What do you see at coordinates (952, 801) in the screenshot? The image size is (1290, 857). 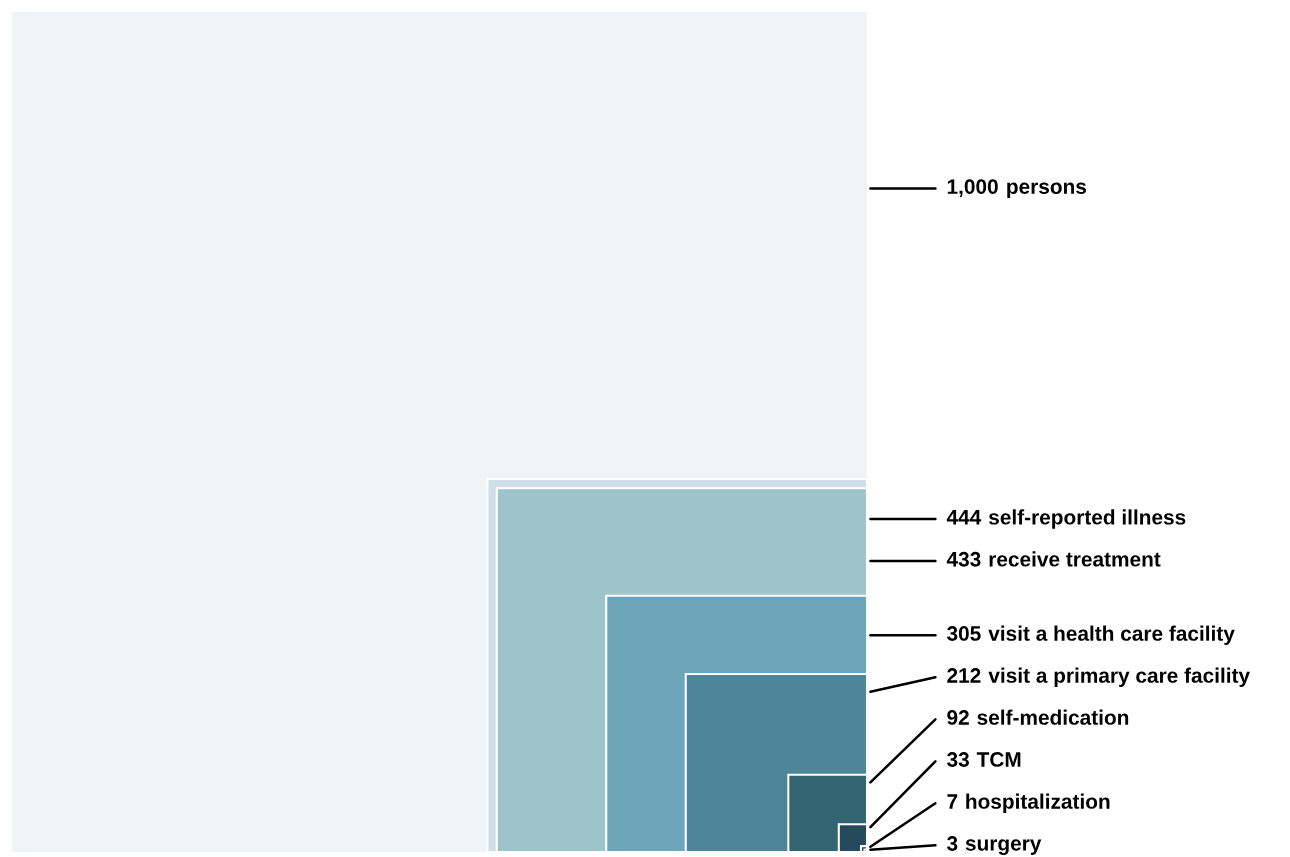 I see `data-label: 7` at bounding box center [952, 801].